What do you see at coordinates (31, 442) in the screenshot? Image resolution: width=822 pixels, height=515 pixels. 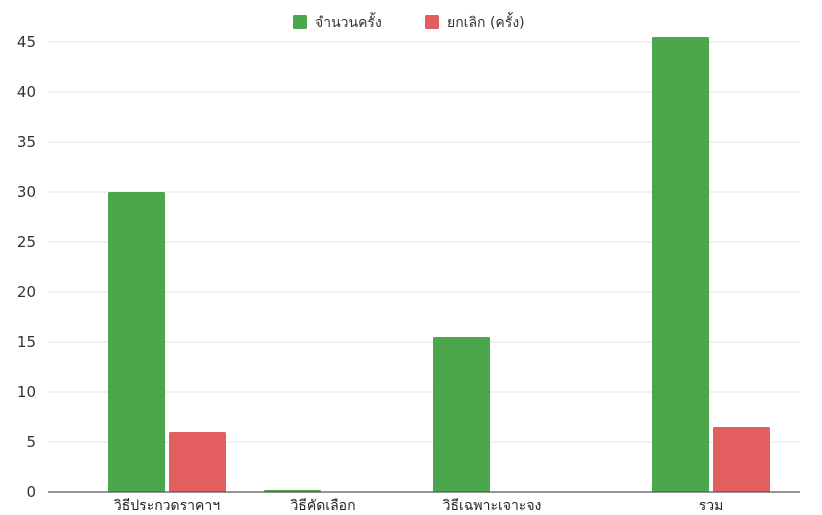 I see `y-tick-label: 5` at bounding box center [31, 442].